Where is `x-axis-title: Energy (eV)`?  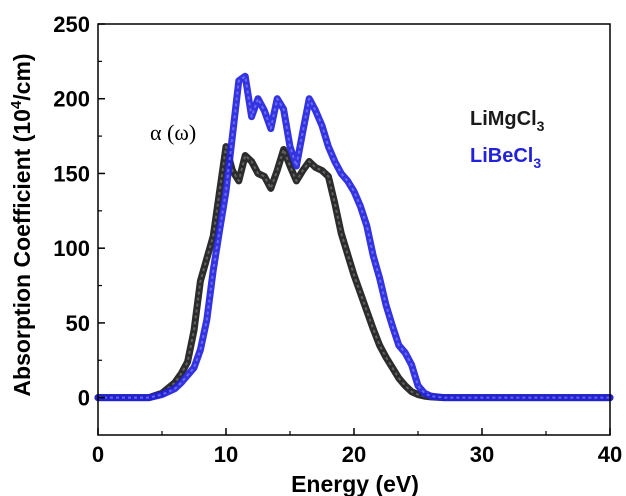
x-axis-title: Energy (eV) is located at coordinates (355, 483).